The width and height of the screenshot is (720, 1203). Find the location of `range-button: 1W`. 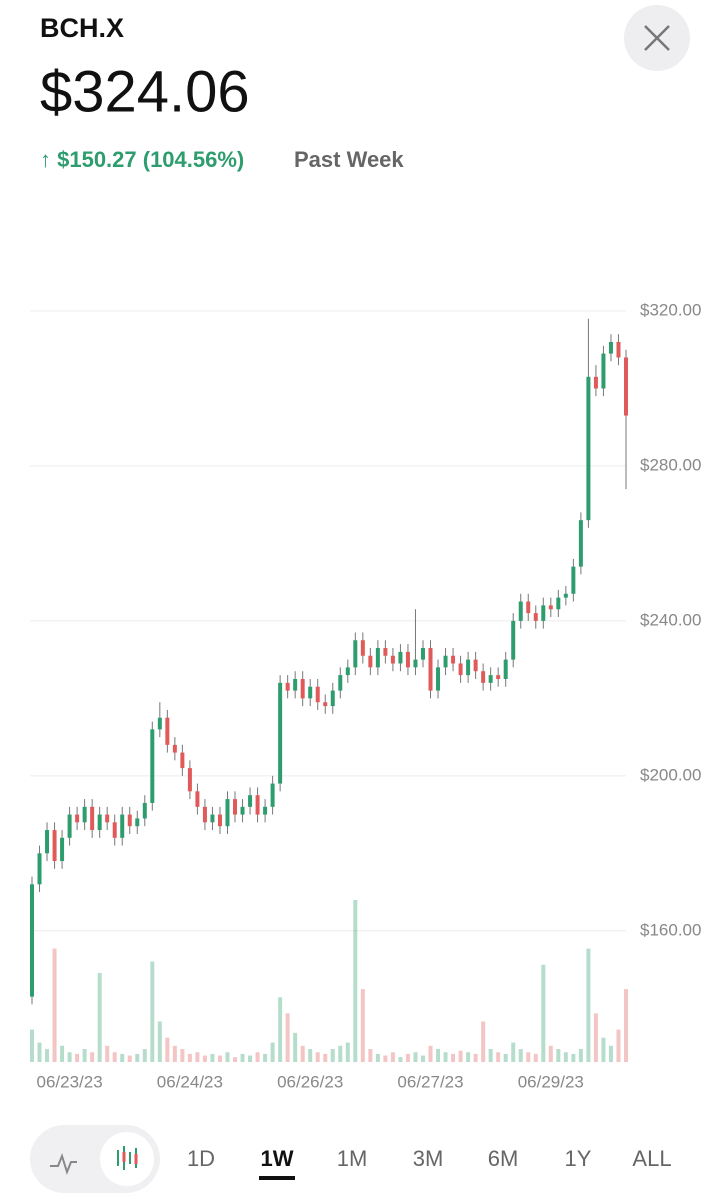

range-button: 1W is located at coordinates (277, 1158).